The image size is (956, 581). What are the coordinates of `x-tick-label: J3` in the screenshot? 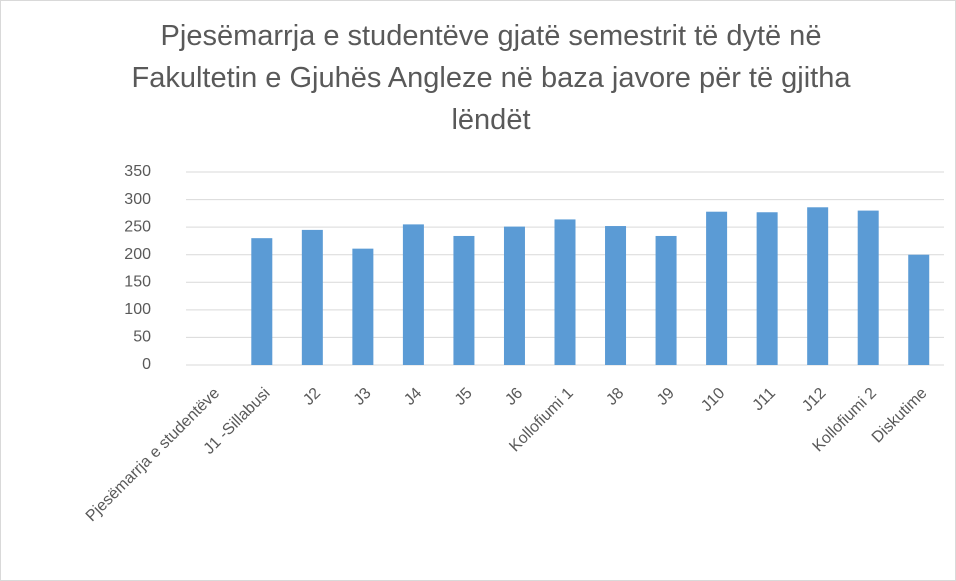 It's located at (363, 397).